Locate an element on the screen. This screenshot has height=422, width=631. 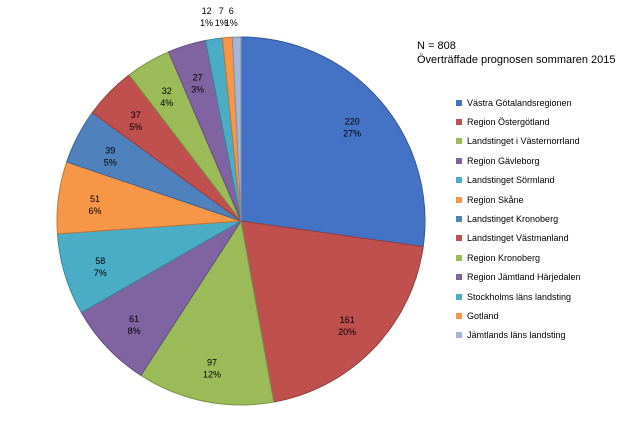
slice-label-6: 39 5% is located at coordinates (110, 156).